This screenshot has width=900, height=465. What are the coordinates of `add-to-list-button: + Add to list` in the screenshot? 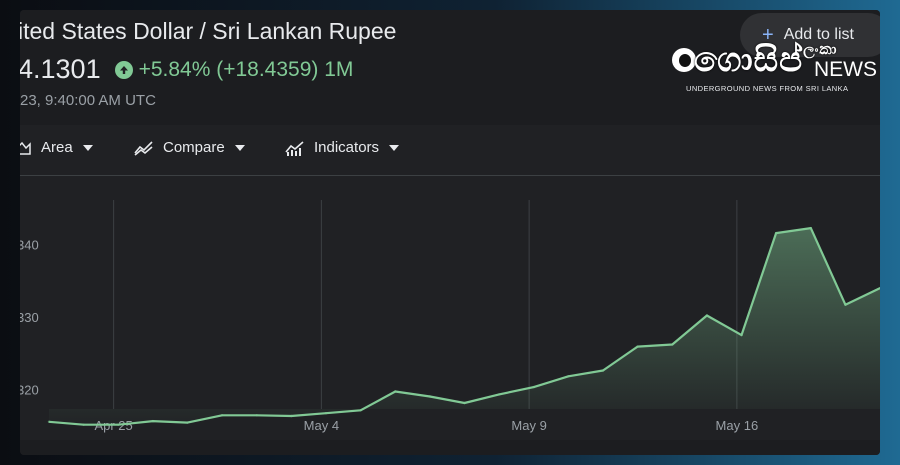 It's located at (810, 35).